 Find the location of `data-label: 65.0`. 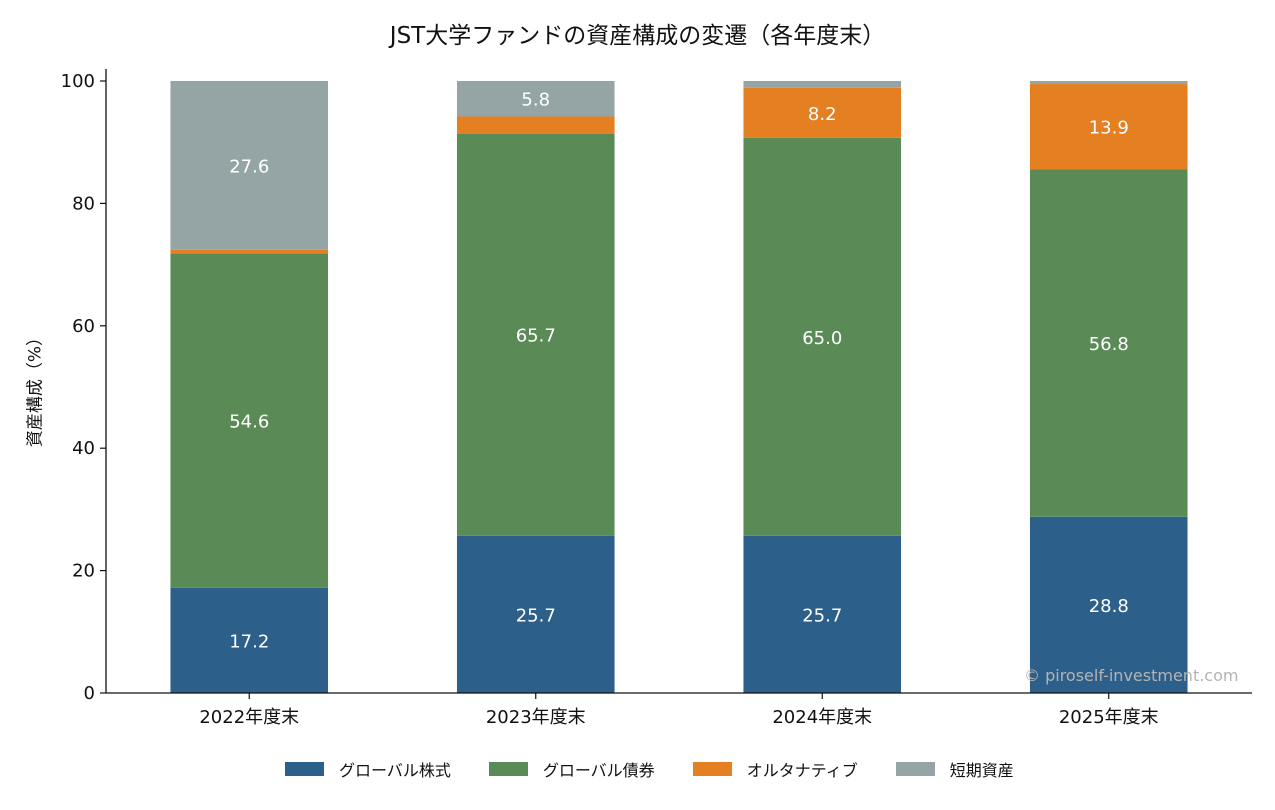

data-label: 65.0 is located at coordinates (822, 338).